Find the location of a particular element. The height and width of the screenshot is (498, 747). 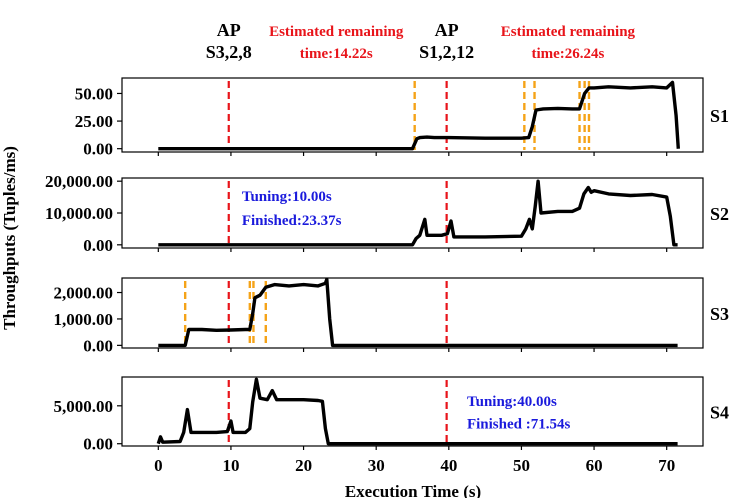

series-line-s3 is located at coordinates (418, 312).